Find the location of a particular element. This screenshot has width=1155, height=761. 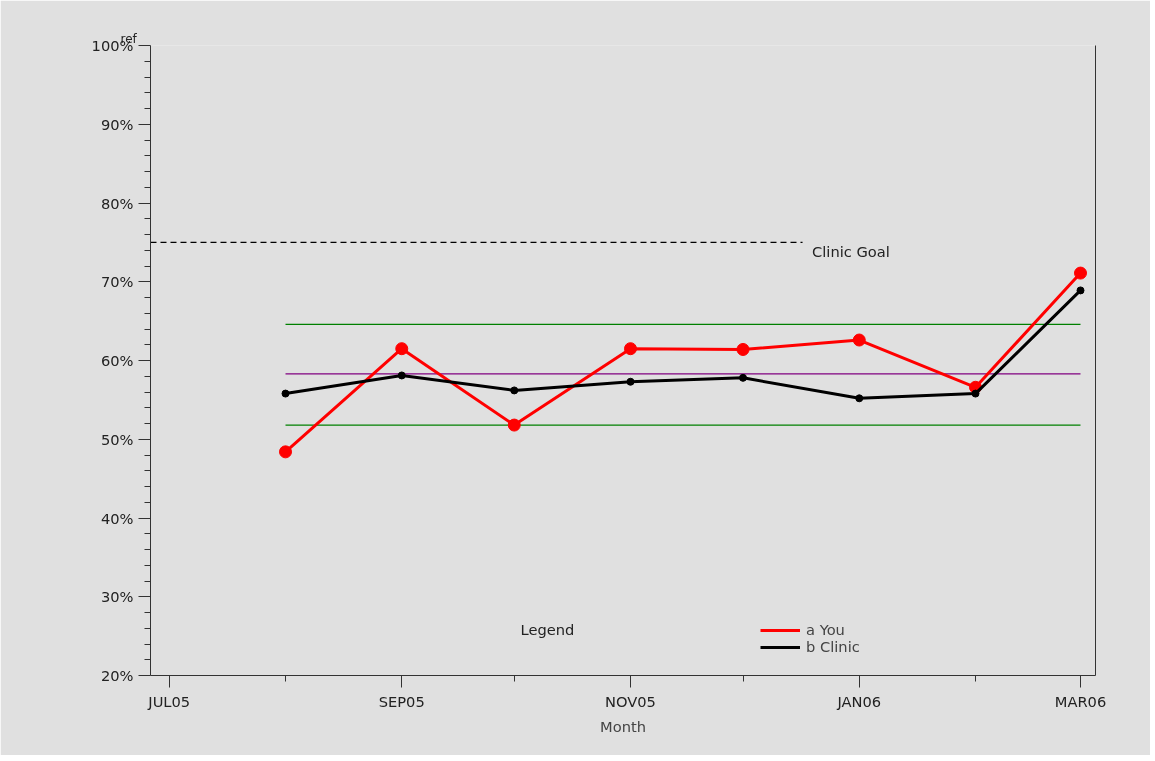

legend-title: Legend is located at coordinates (547, 629).